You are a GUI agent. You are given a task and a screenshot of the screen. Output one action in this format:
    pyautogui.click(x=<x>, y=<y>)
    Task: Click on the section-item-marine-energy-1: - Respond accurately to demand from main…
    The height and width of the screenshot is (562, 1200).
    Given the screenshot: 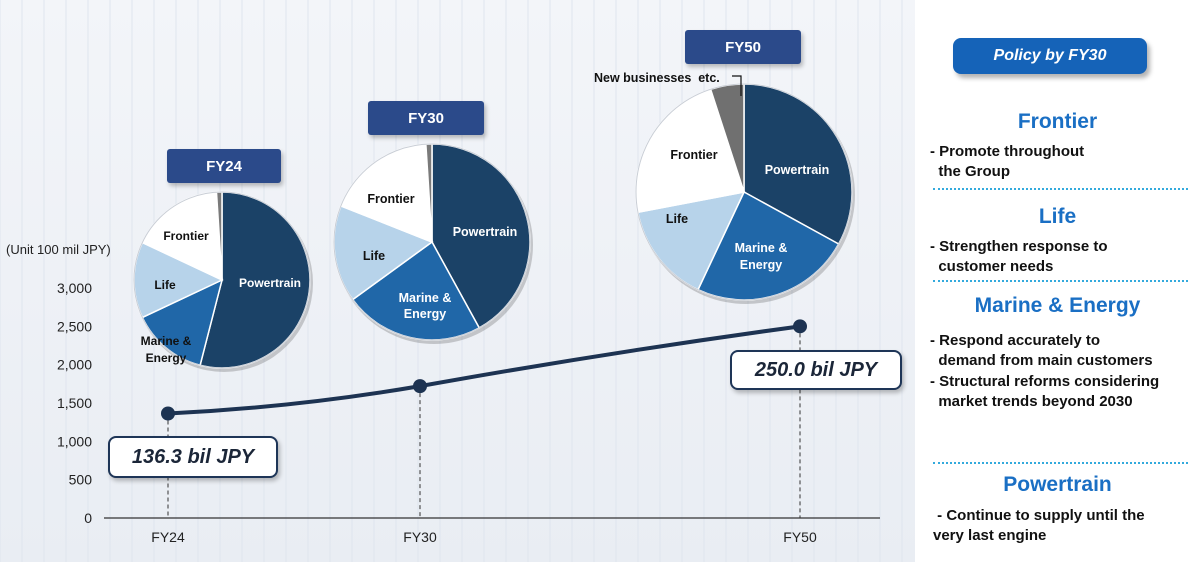 What is the action you would take?
    pyautogui.click(x=1041, y=350)
    